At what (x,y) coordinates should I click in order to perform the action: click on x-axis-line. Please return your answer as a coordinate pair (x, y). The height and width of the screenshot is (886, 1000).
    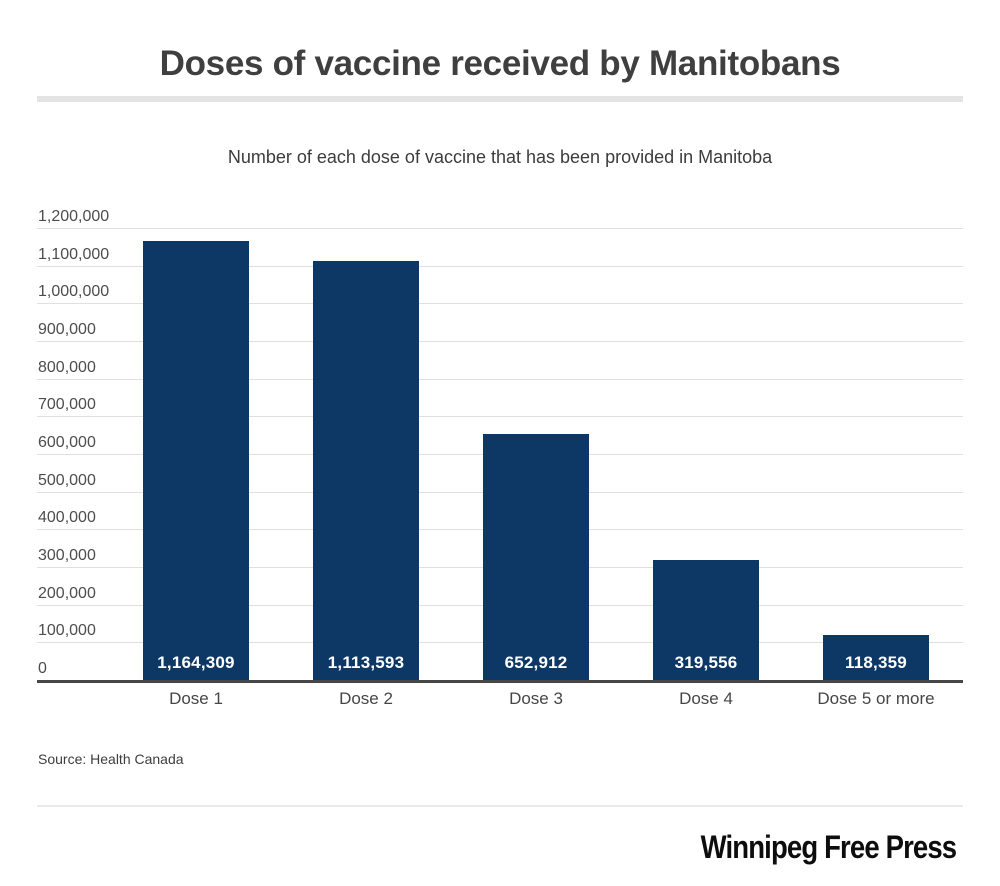
    Looking at the image, I should click on (500, 681).